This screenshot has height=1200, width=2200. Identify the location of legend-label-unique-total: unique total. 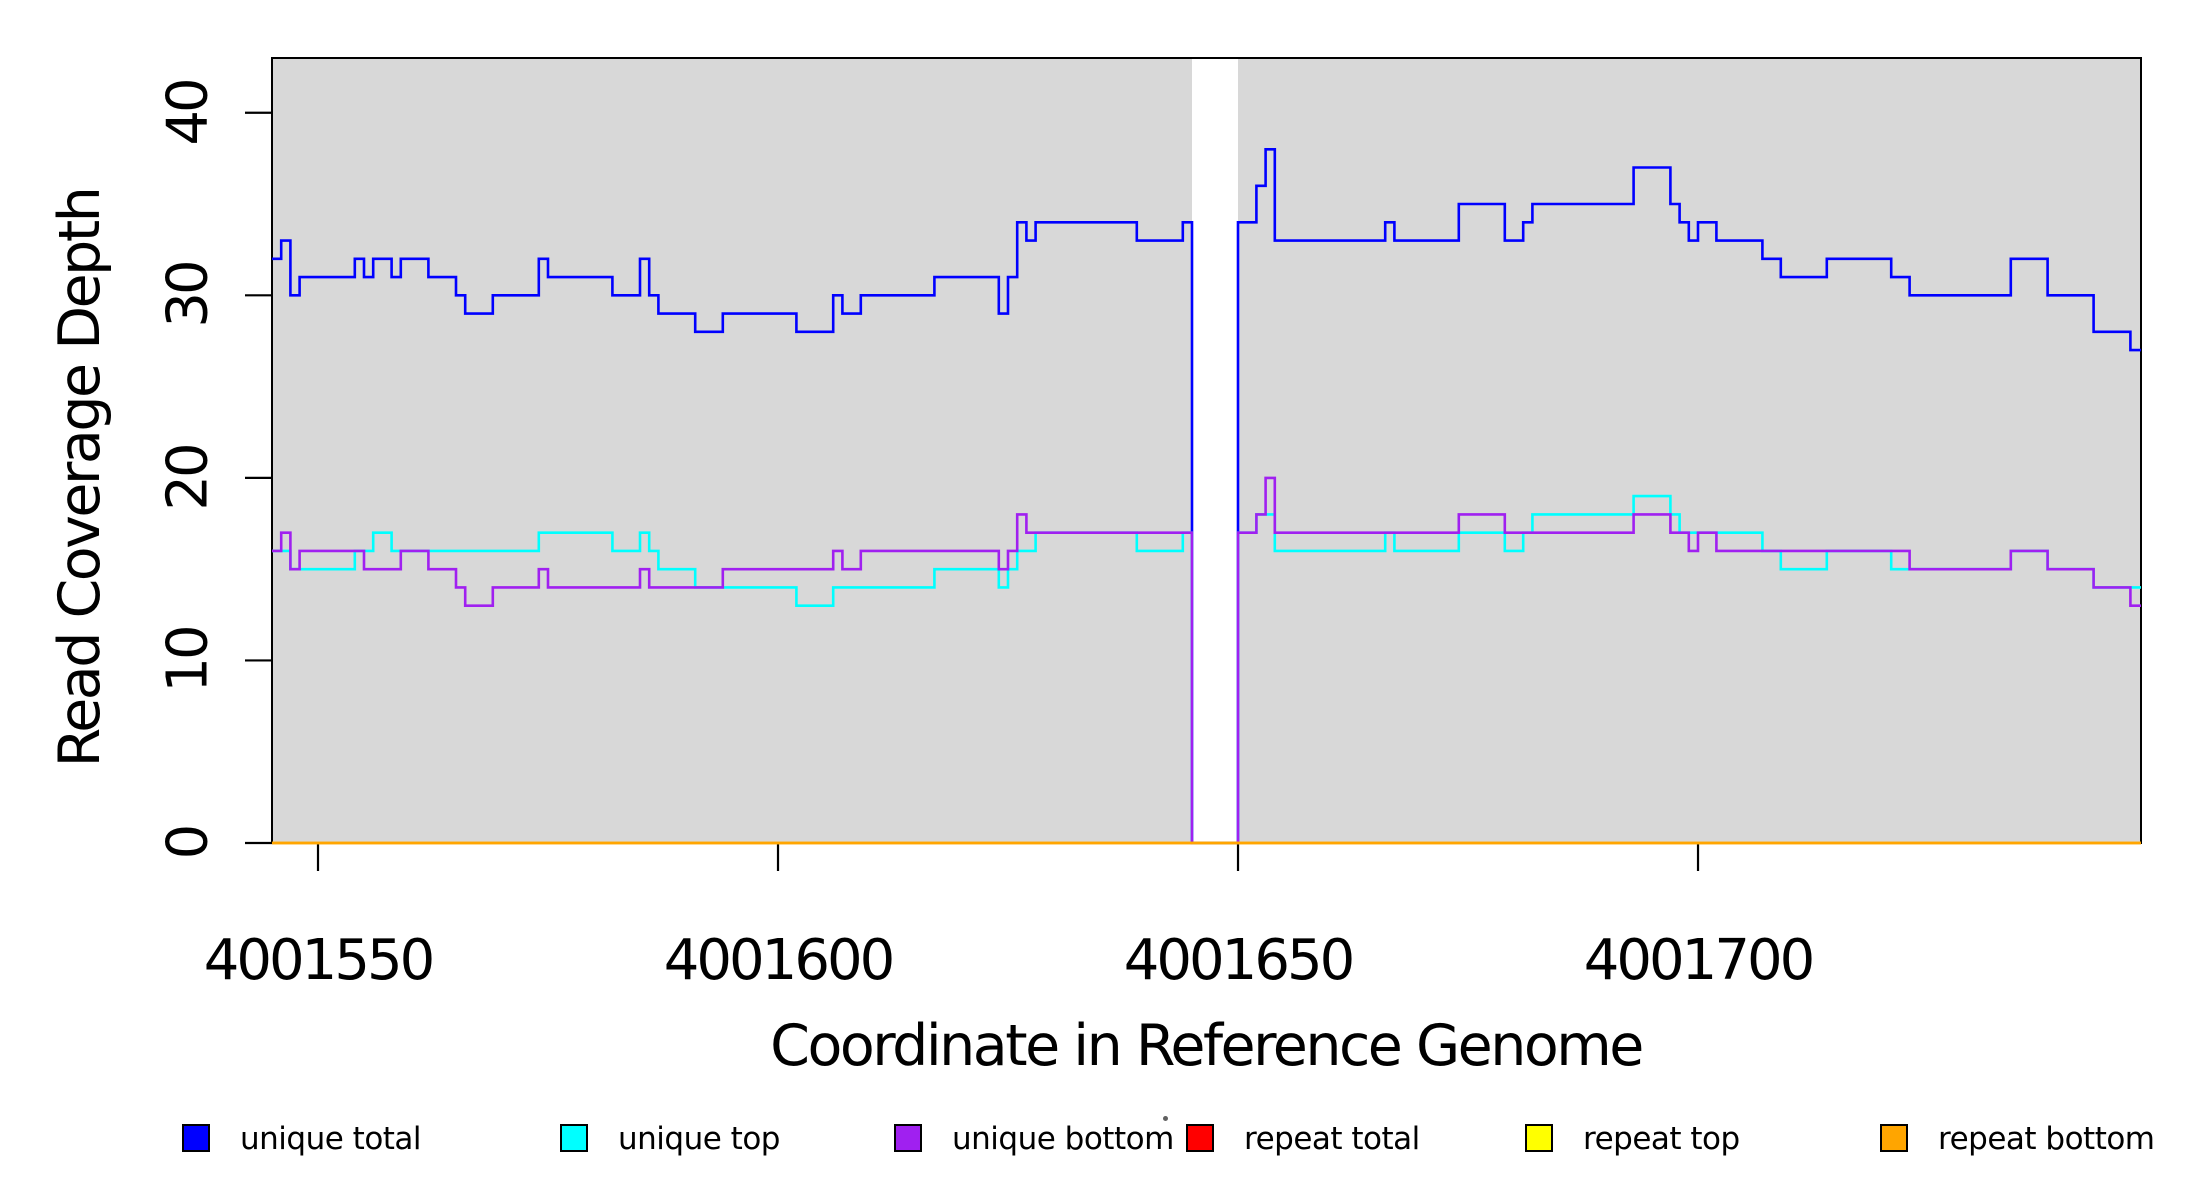
(331, 1139).